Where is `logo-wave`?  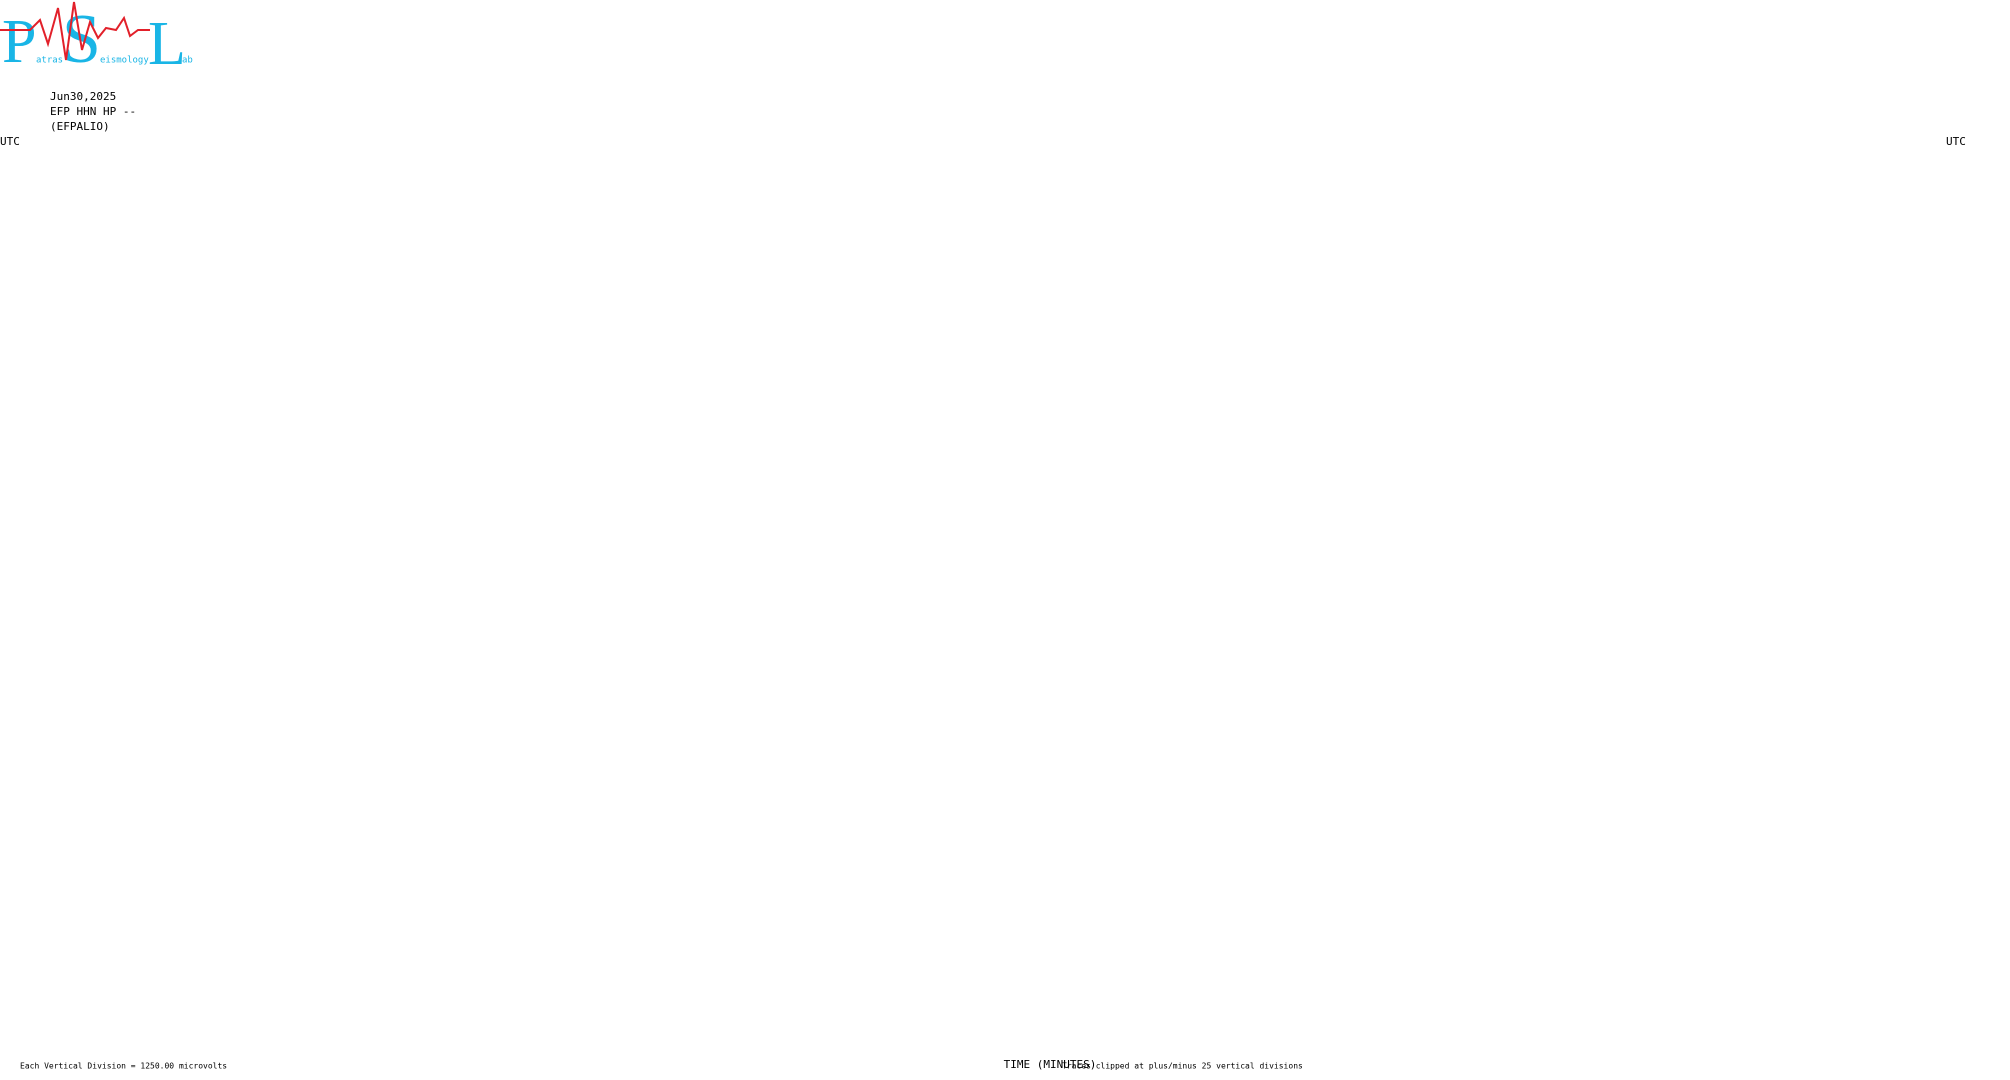
logo-wave is located at coordinates (75, 31).